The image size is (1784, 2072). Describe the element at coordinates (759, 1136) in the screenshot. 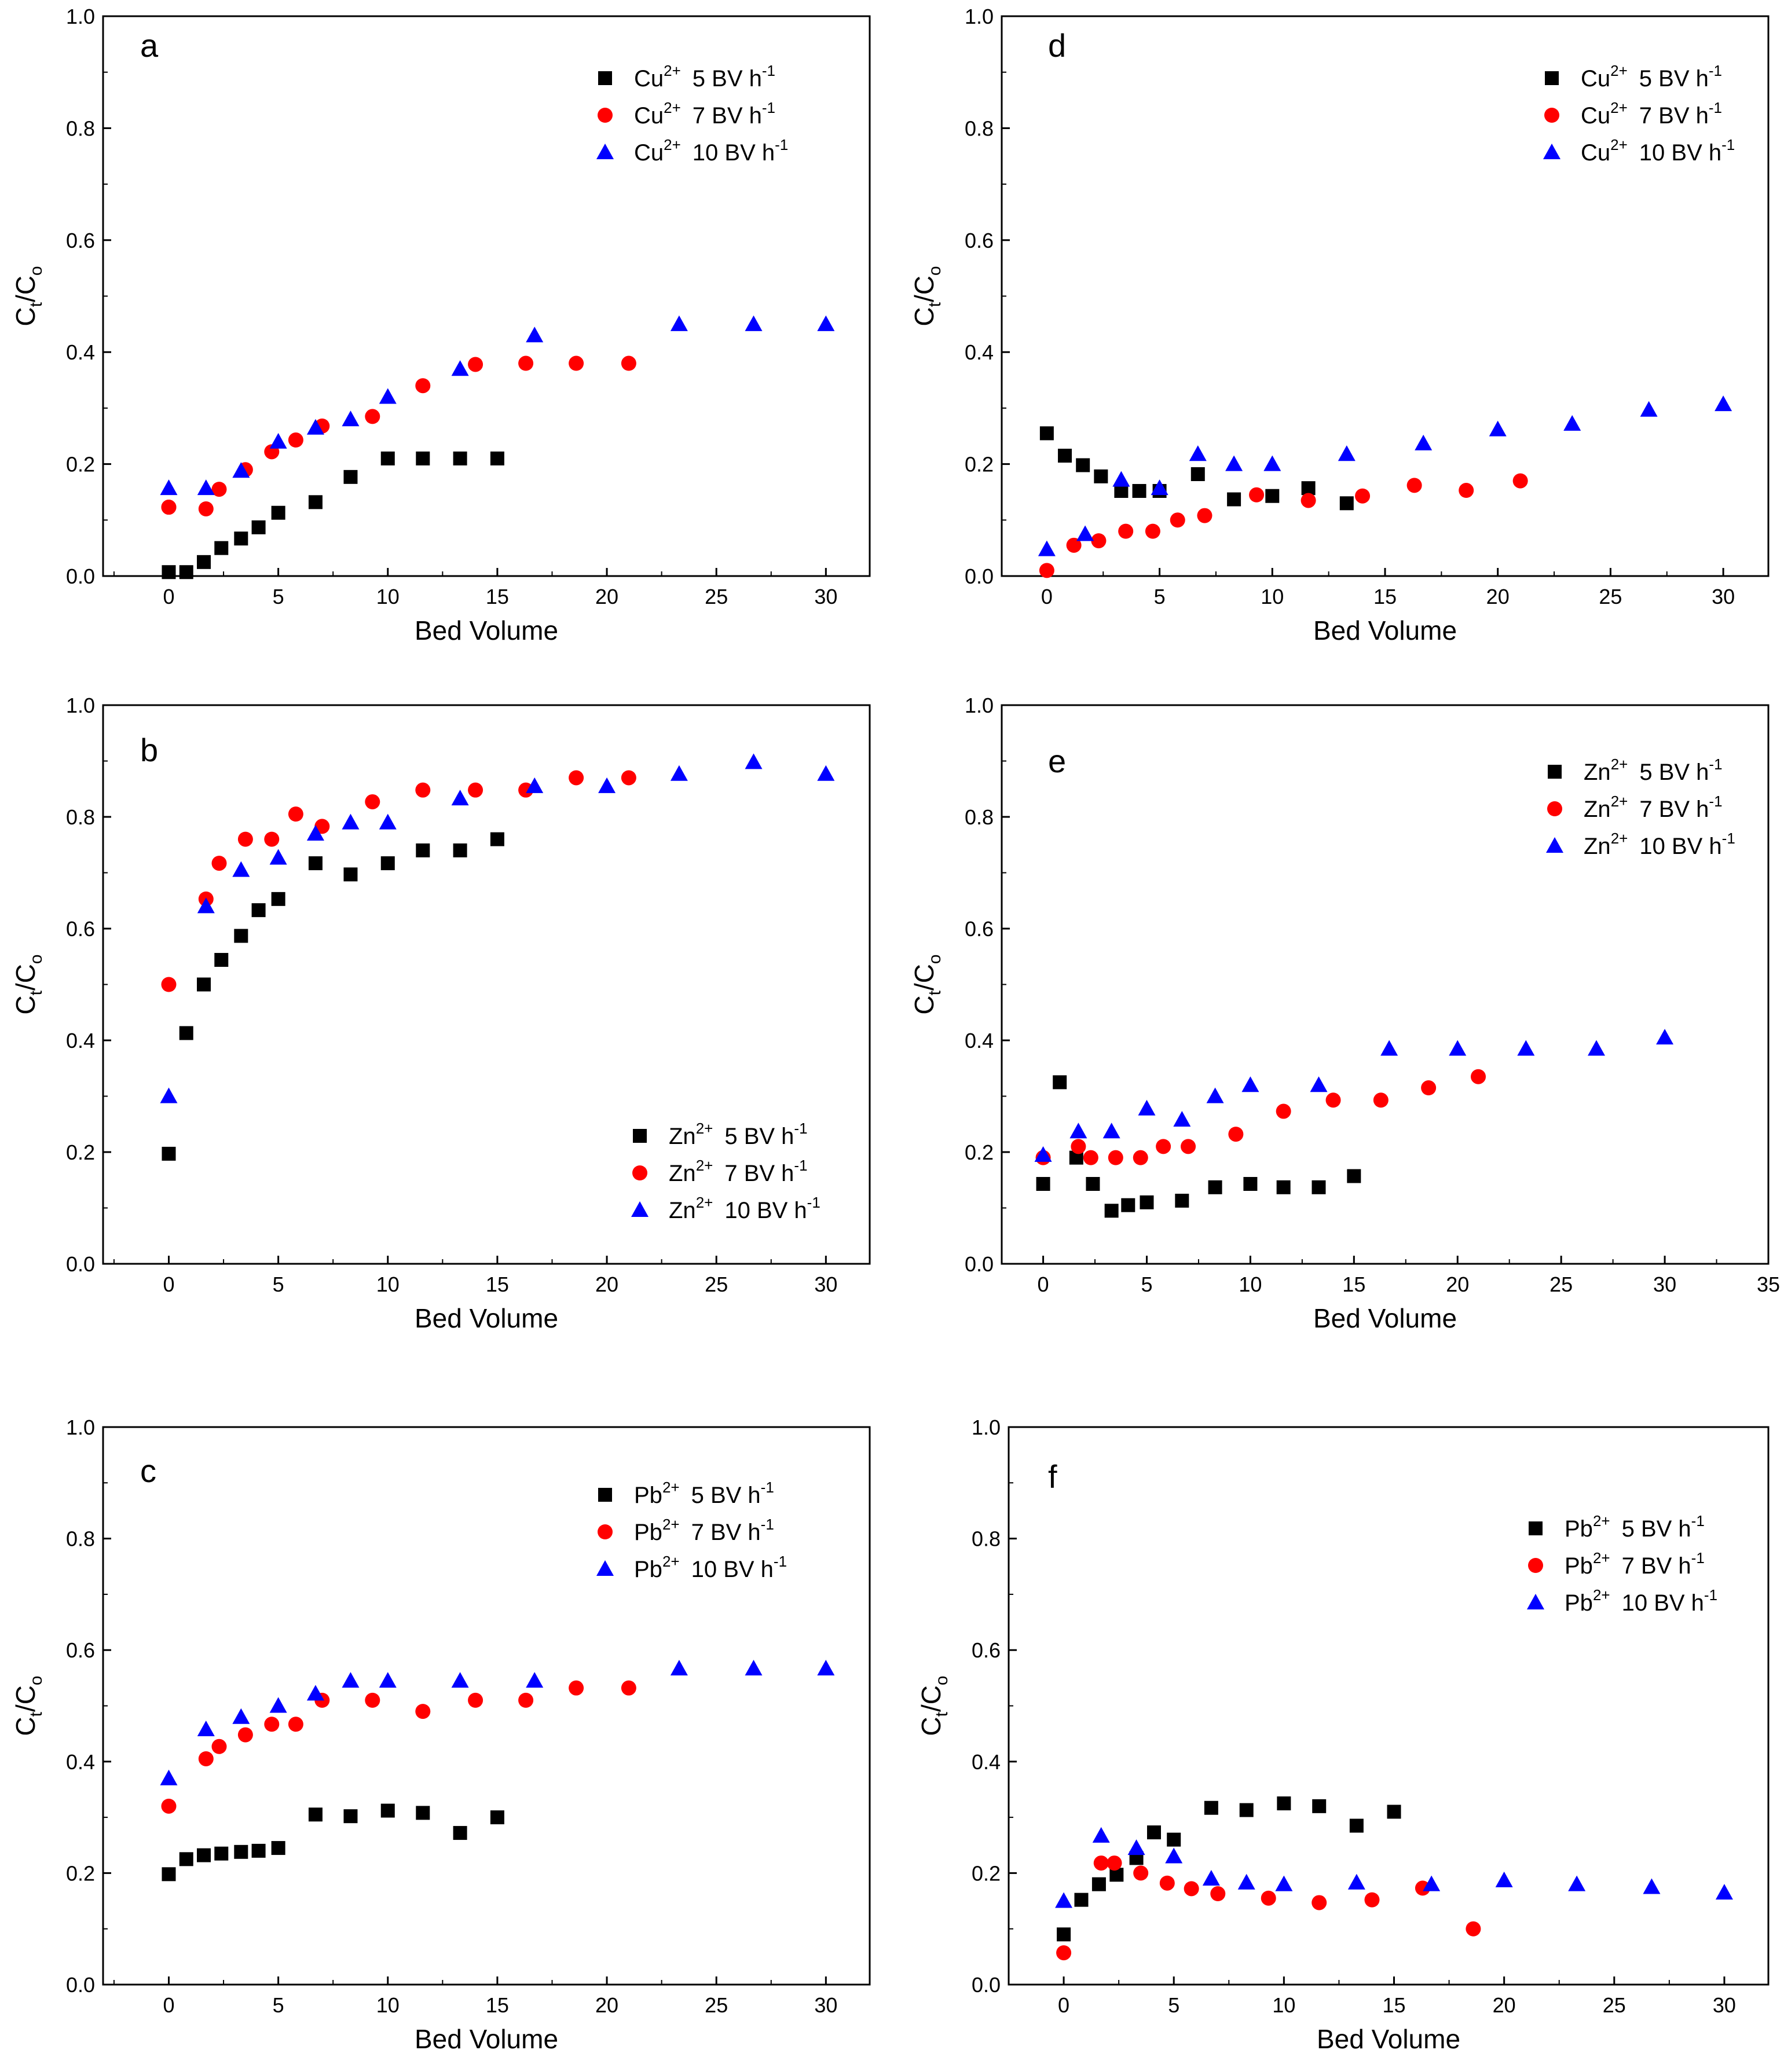

I see `legend-rate: 5 BV h` at that location.